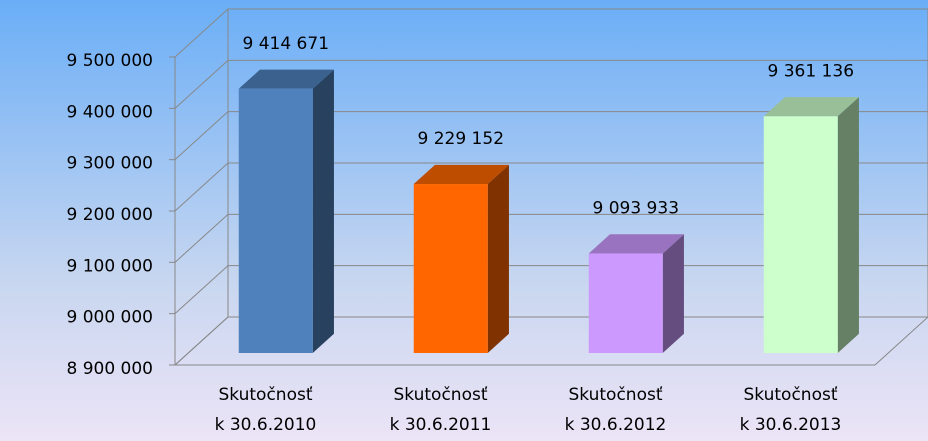  Describe the element at coordinates (635, 208) in the screenshot. I see `value-label: 9 093 933` at that location.